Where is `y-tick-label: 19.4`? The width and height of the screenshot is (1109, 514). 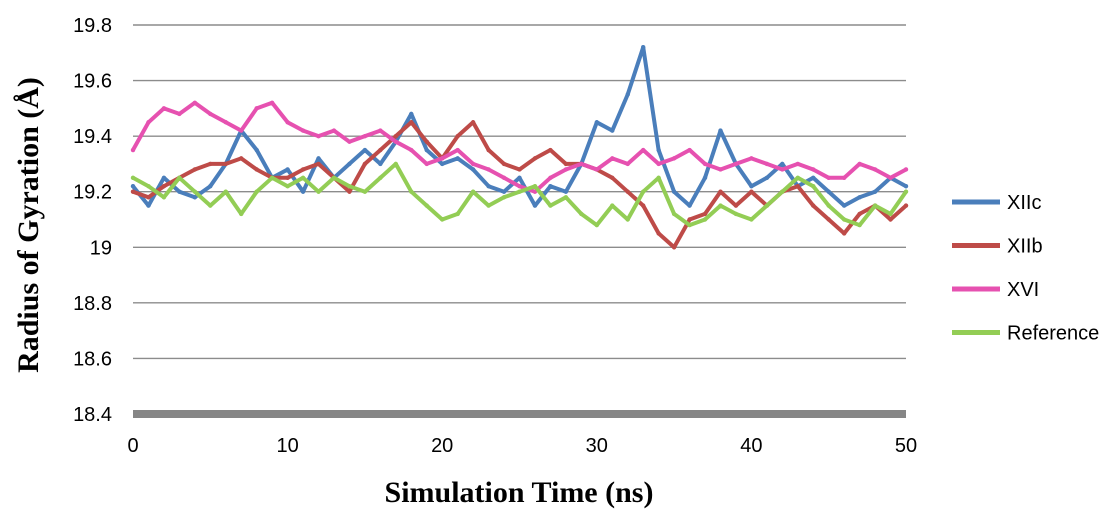 y-tick-label: 19.4 is located at coordinates (92, 137).